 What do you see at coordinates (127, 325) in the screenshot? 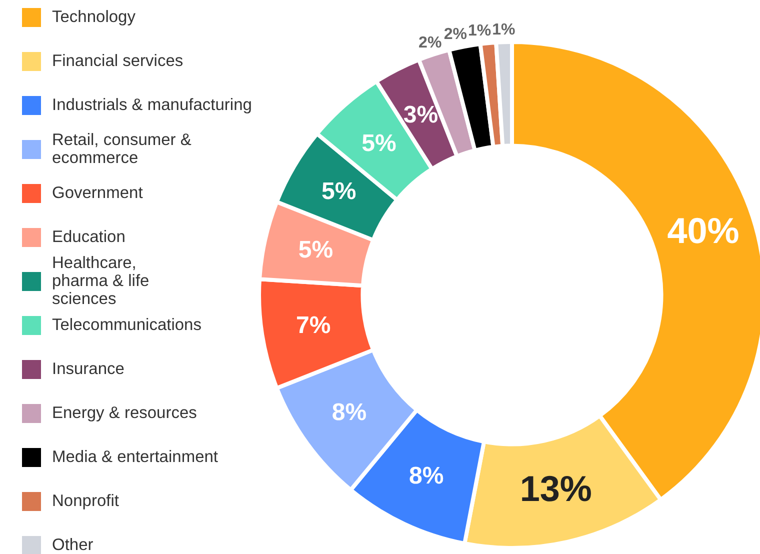
I see `legend-label: Telecommunications` at bounding box center [127, 325].